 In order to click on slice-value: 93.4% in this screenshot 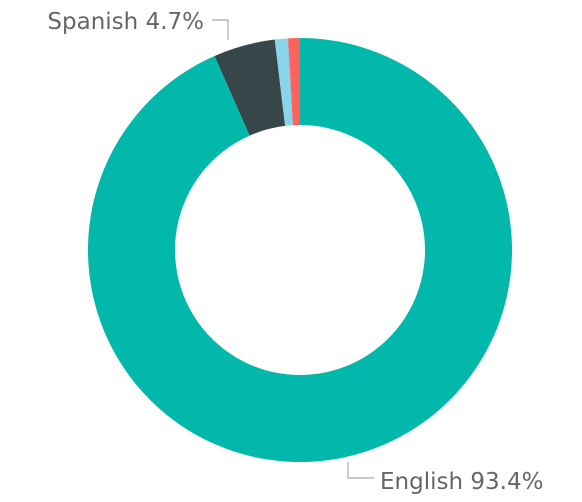, I will do `click(506, 482)`.